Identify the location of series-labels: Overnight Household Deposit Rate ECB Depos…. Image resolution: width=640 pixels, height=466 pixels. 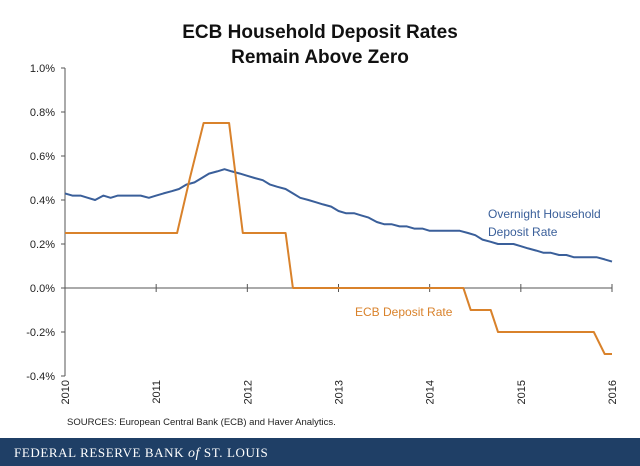
(478, 263).